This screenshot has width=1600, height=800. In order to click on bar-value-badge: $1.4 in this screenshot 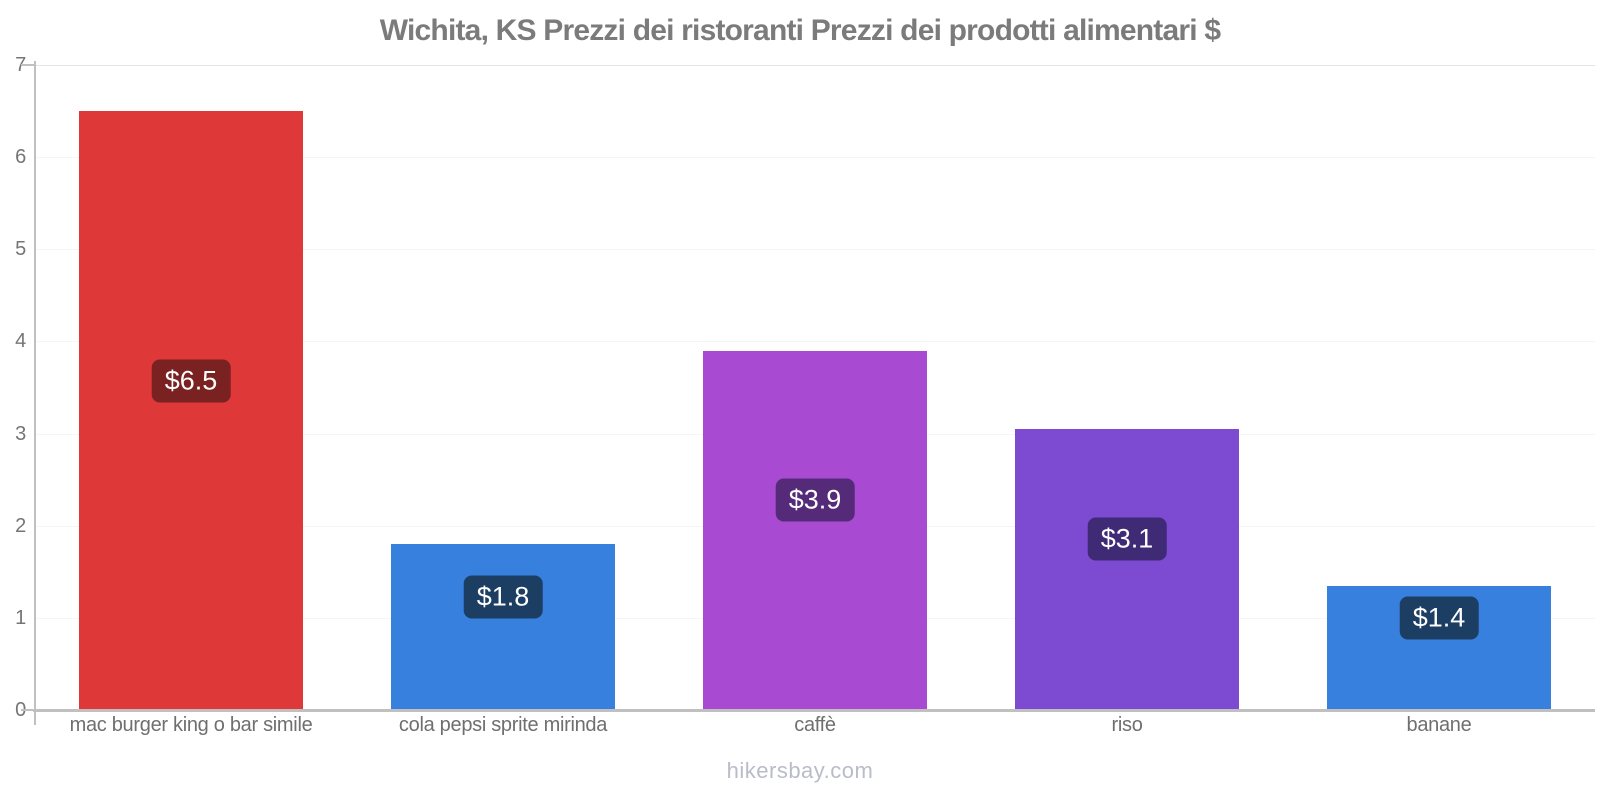, I will do `click(1439, 618)`.